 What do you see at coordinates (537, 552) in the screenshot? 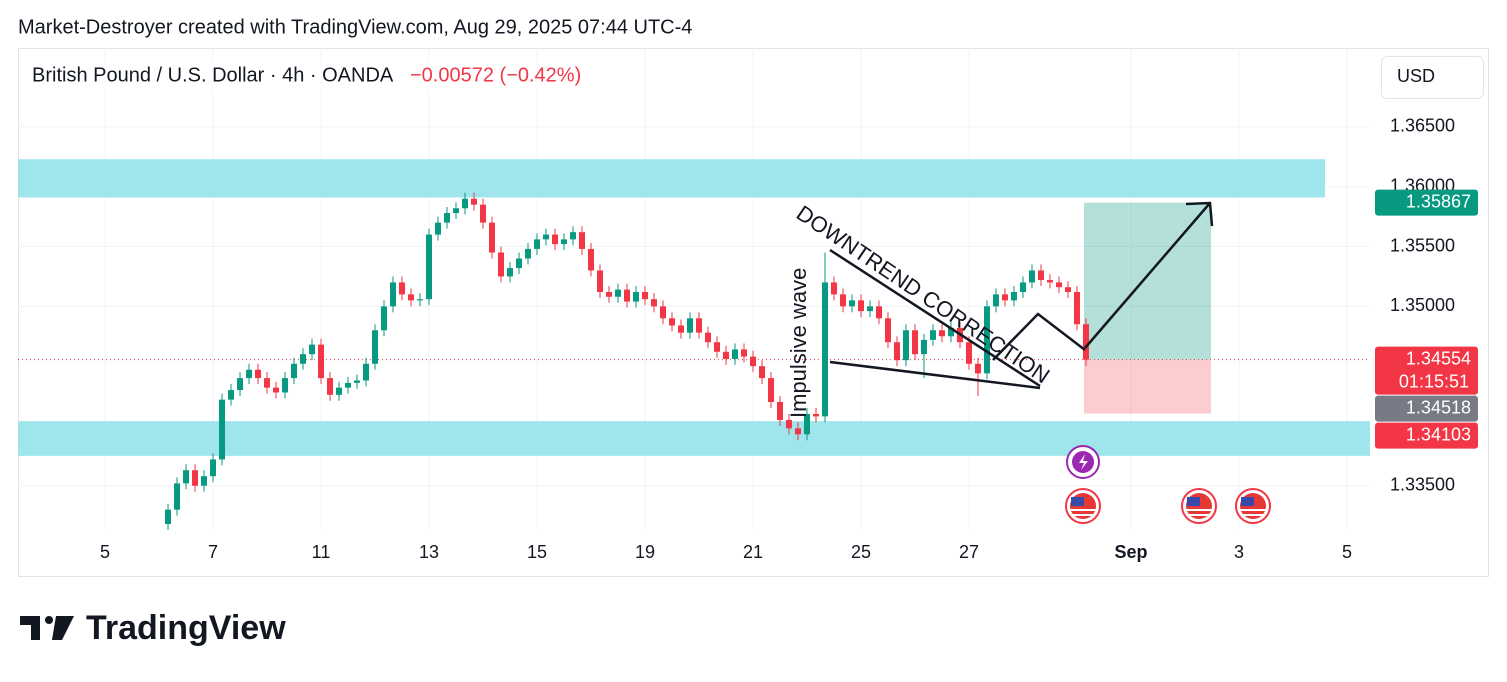
I see `x-tick-label: 15` at bounding box center [537, 552].